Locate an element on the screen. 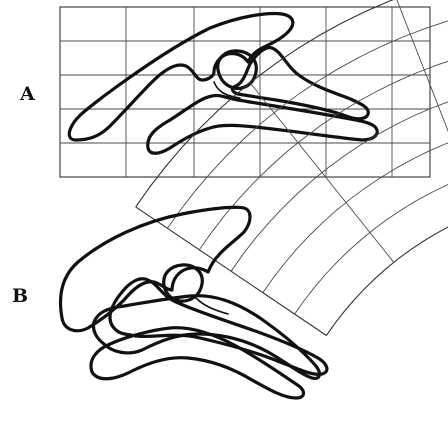  panel-b-middle-limb is located at coordinates (218, 326).